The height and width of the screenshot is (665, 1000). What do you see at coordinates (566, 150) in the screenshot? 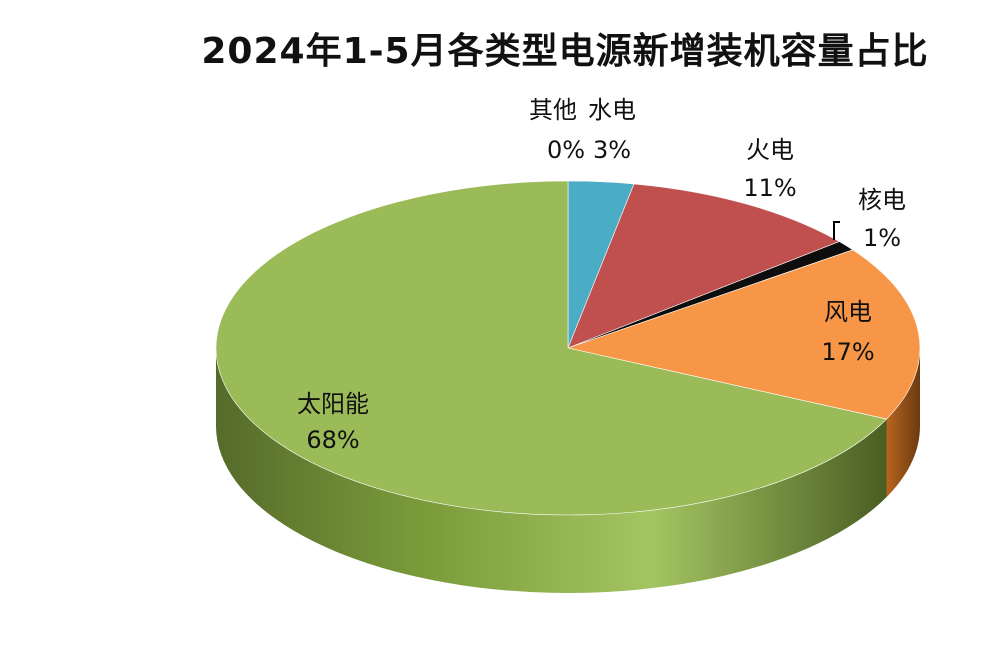
I see `slice-5-value-label: 0%` at bounding box center [566, 150].